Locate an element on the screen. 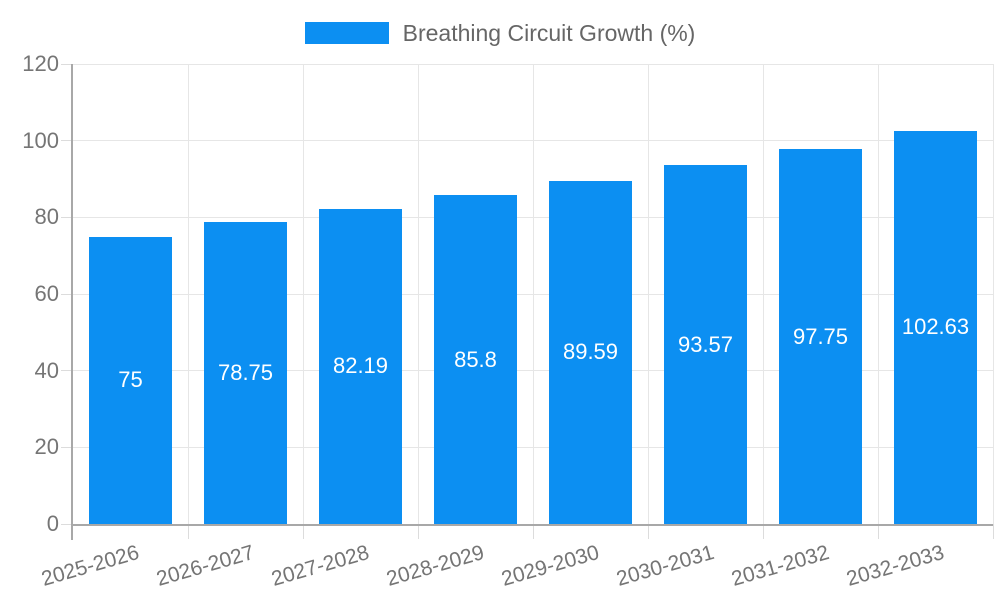 The width and height of the screenshot is (1000, 600). bar: 93.57 is located at coordinates (705, 344).